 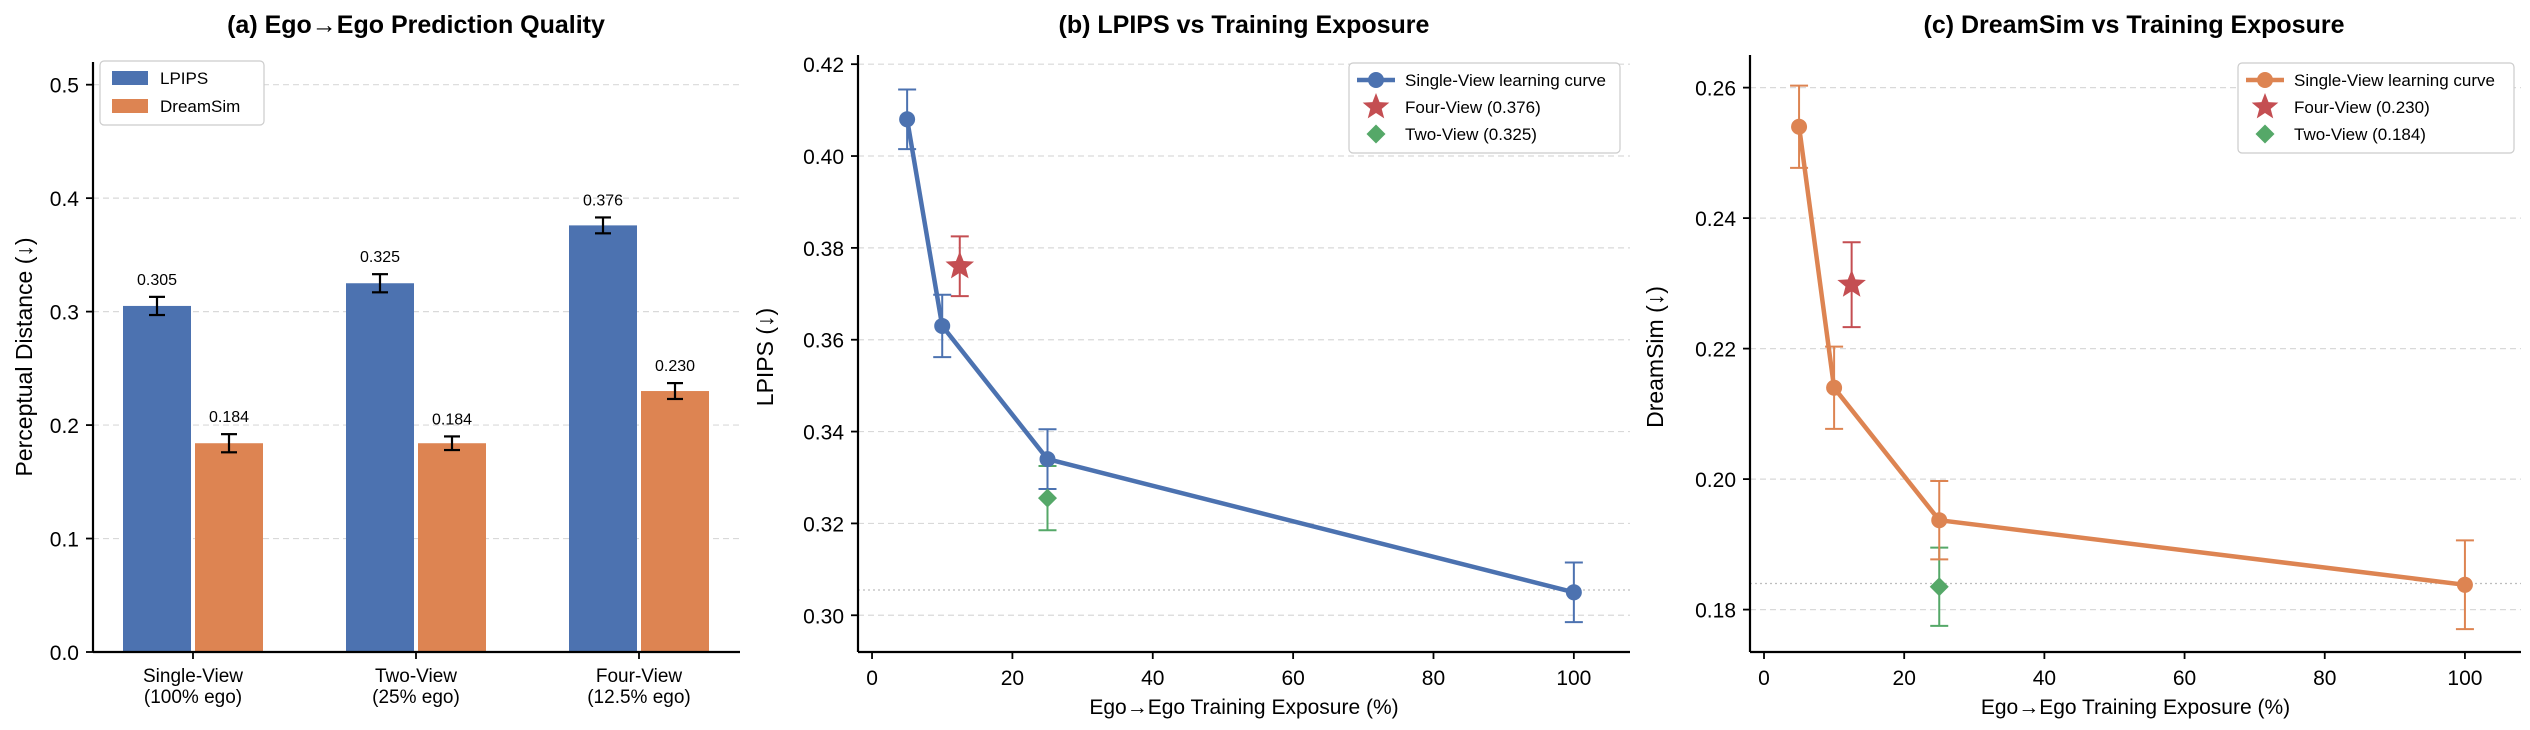 I want to click on x-tick-label: (12.5% ego), so click(x=639, y=697).